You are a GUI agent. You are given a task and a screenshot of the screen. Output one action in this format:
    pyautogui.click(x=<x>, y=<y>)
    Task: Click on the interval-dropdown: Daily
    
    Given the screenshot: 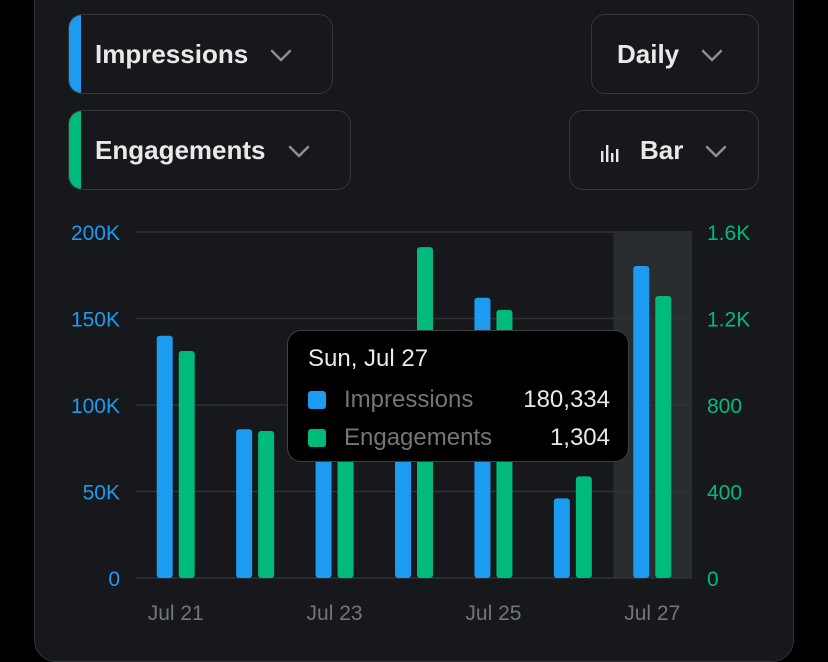 What is the action you would take?
    pyautogui.click(x=675, y=54)
    